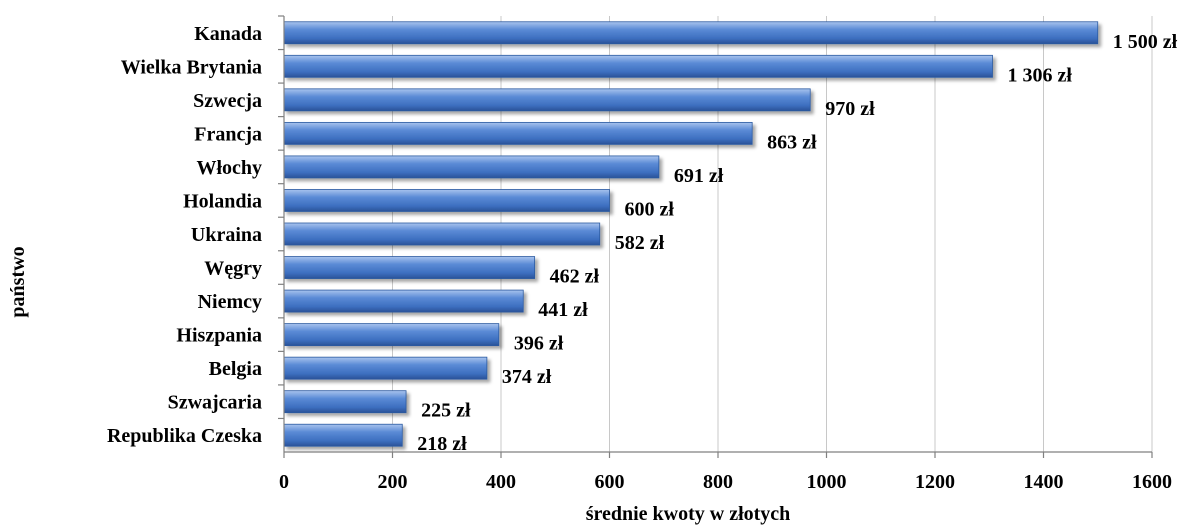 The image size is (1200, 527). I want to click on value-label: 863 zł, so click(792, 142).